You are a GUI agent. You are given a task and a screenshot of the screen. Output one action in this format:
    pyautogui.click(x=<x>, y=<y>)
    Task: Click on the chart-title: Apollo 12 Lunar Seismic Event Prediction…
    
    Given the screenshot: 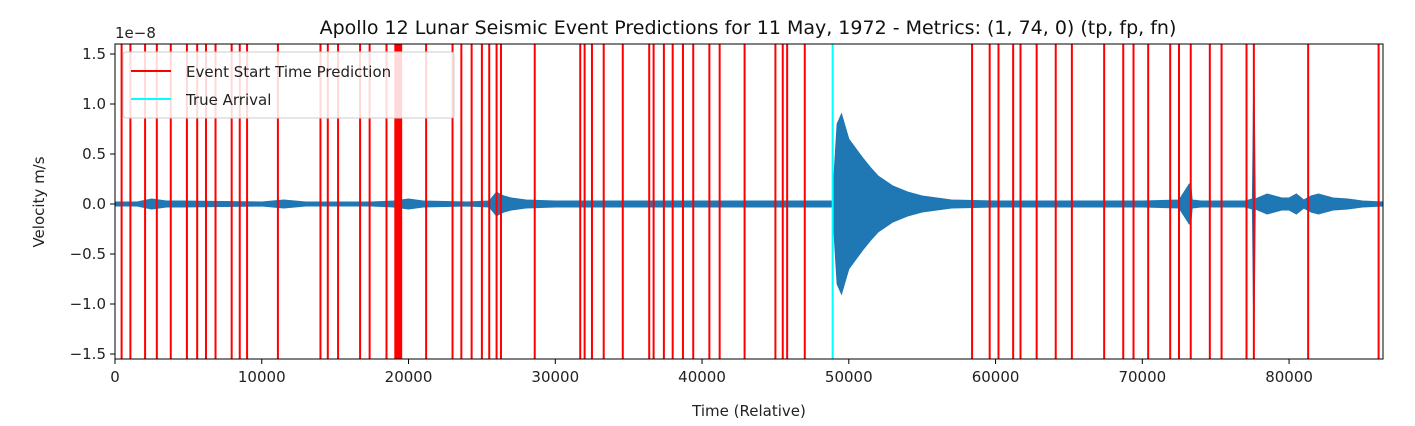 What is the action you would take?
    pyautogui.click(x=748, y=28)
    